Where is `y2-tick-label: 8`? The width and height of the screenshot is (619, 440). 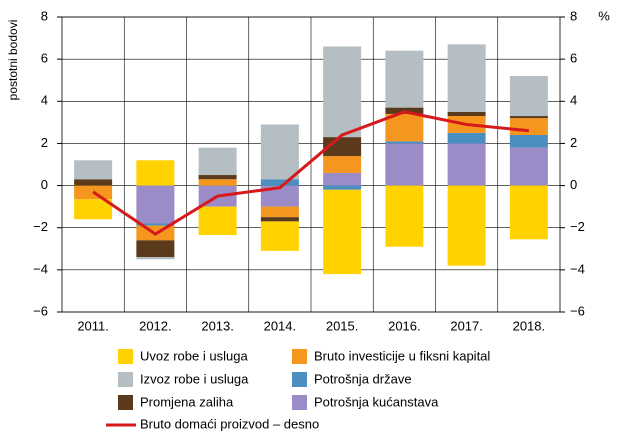 y2-tick-label: 8 is located at coordinates (573, 15).